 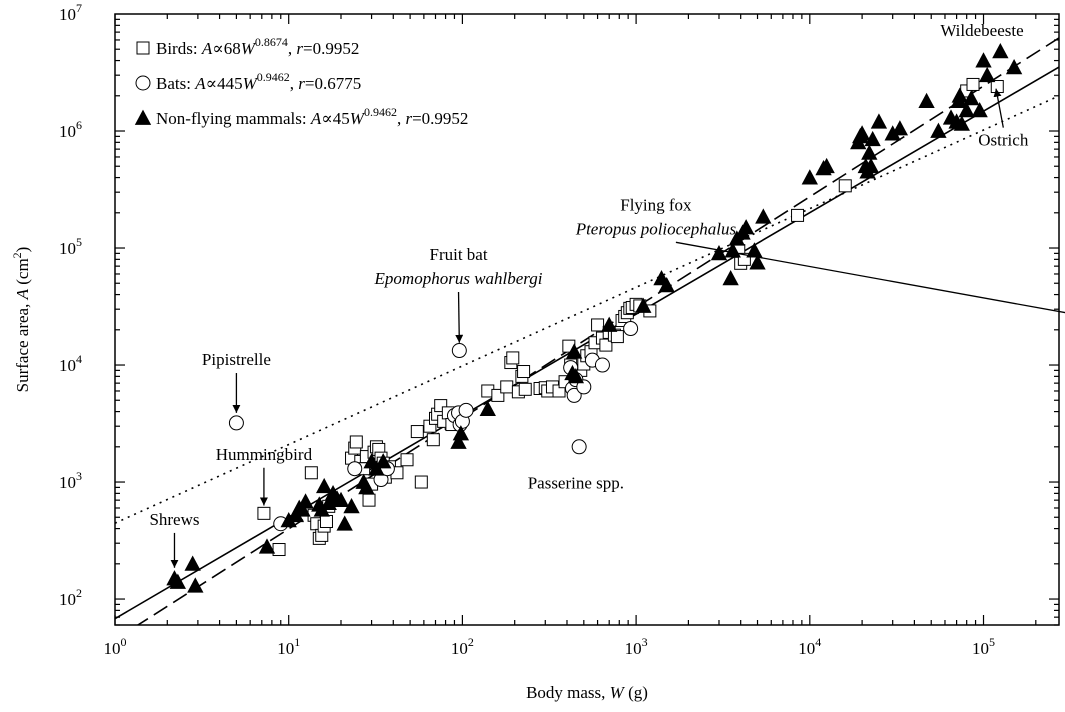 What do you see at coordinates (79, 125) in the screenshot?
I see `y-tick-exponent: 6` at bounding box center [79, 125].